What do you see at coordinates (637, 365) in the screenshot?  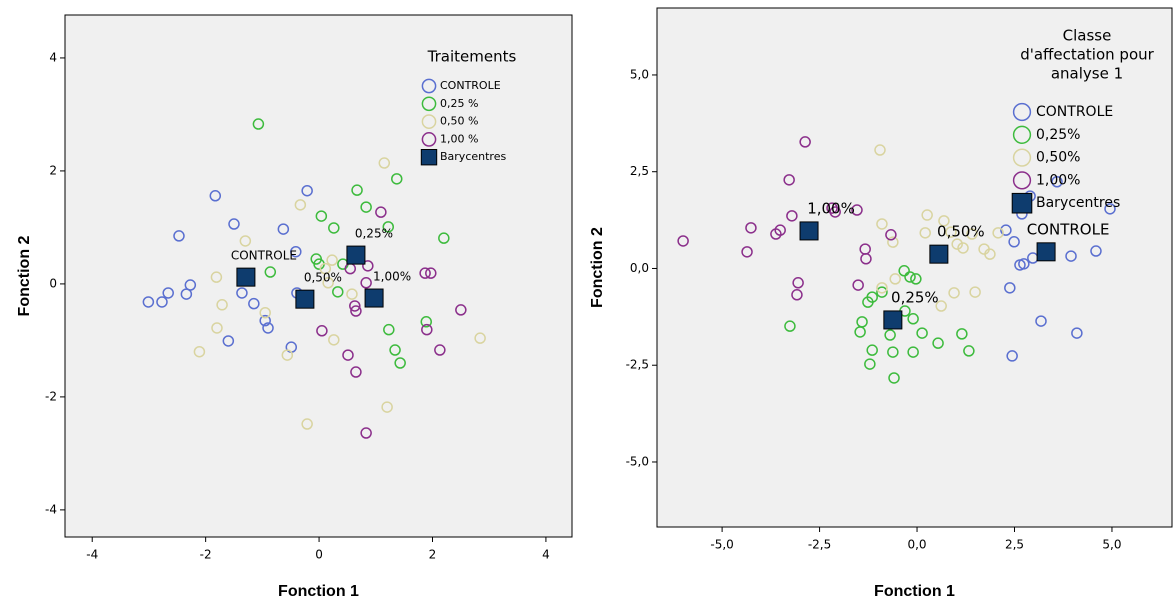 I see `y-tick-label: -2,5` at bounding box center [637, 365].